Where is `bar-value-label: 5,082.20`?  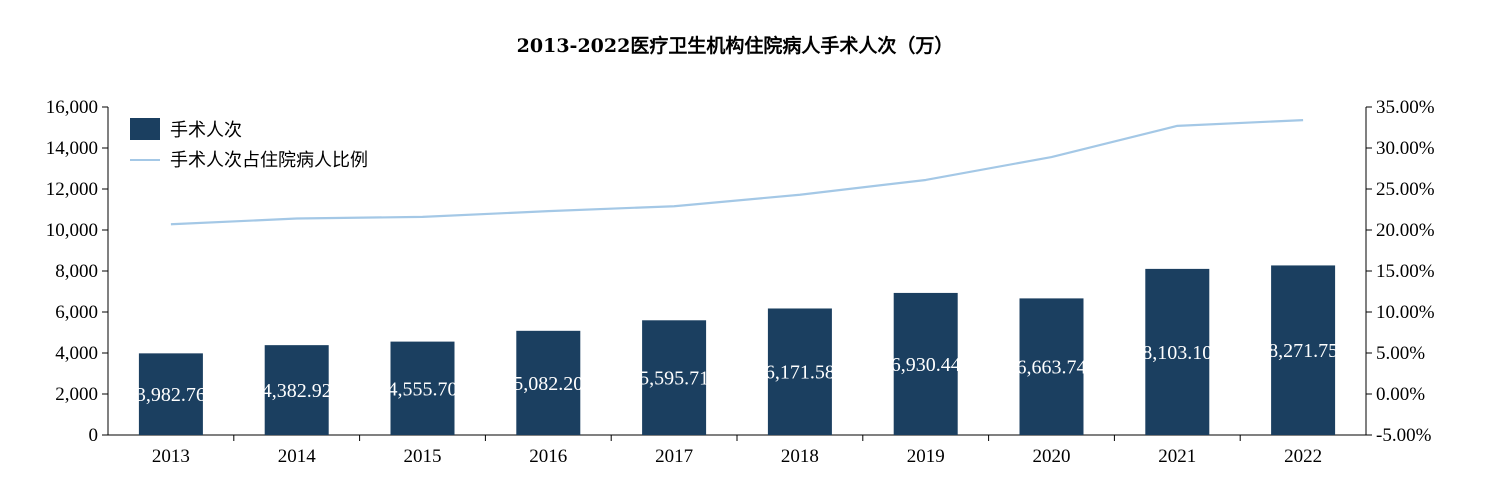
bar-value-label: 5,082.20 is located at coordinates (548, 384).